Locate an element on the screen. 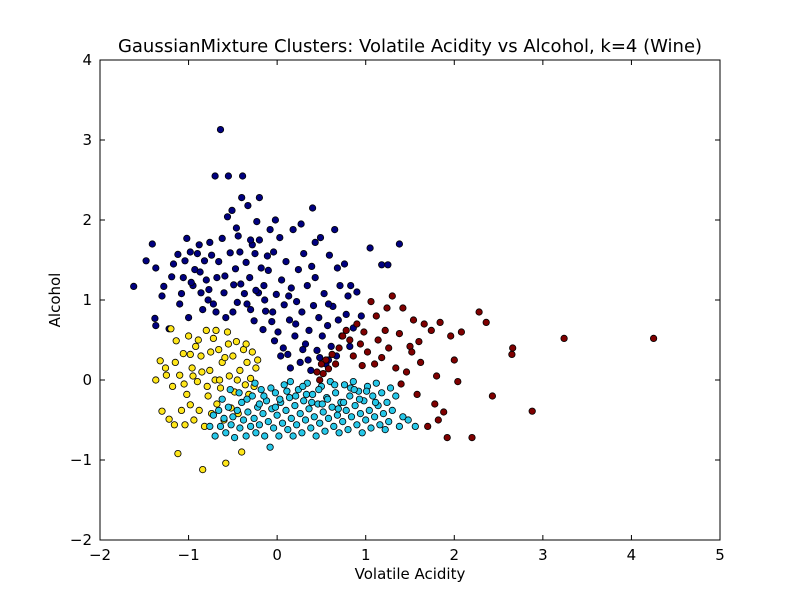 The height and width of the screenshot is (600, 800). y-tick-label: 2 is located at coordinates (87, 220).